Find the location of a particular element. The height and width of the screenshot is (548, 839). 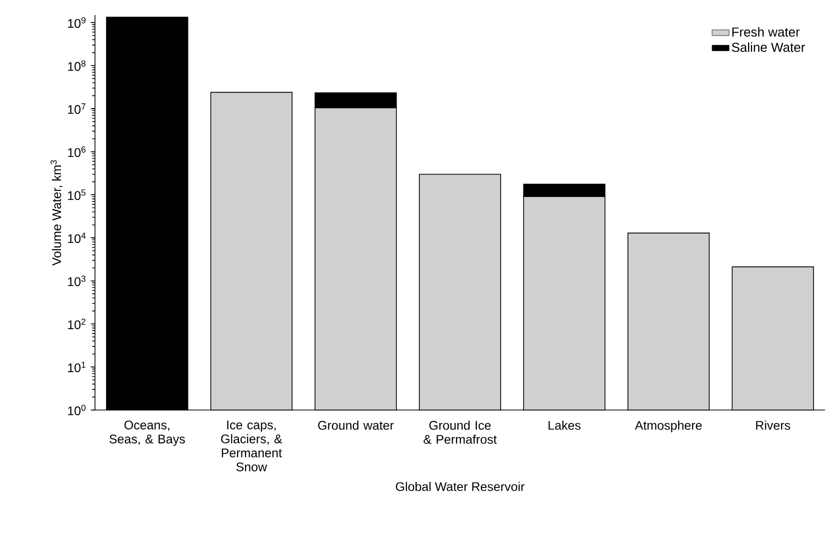

y-tick-label: 10$^{7}$ is located at coordinates (77, 108).